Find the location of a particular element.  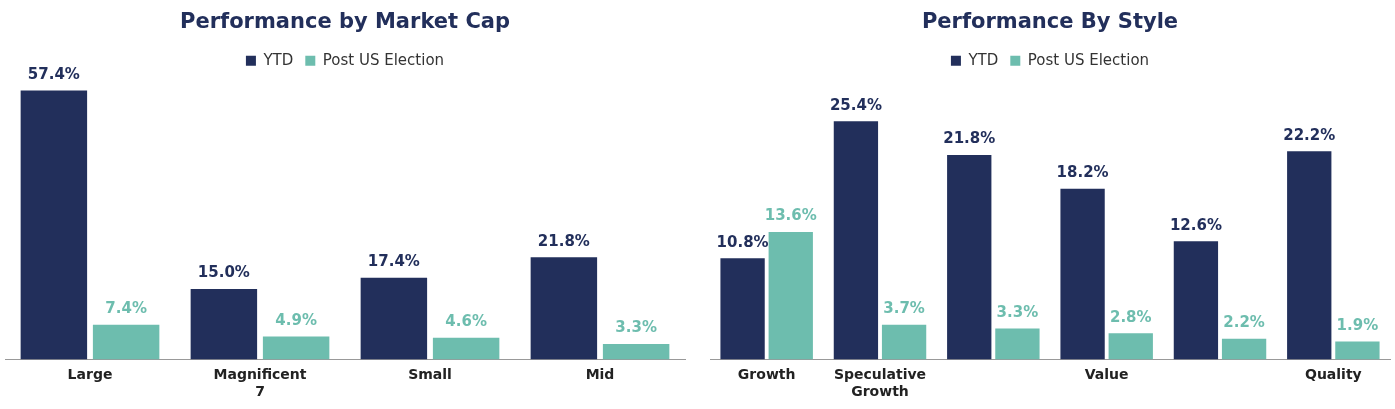

x-tick-label: Magnificent 7 is located at coordinates (260, 383).